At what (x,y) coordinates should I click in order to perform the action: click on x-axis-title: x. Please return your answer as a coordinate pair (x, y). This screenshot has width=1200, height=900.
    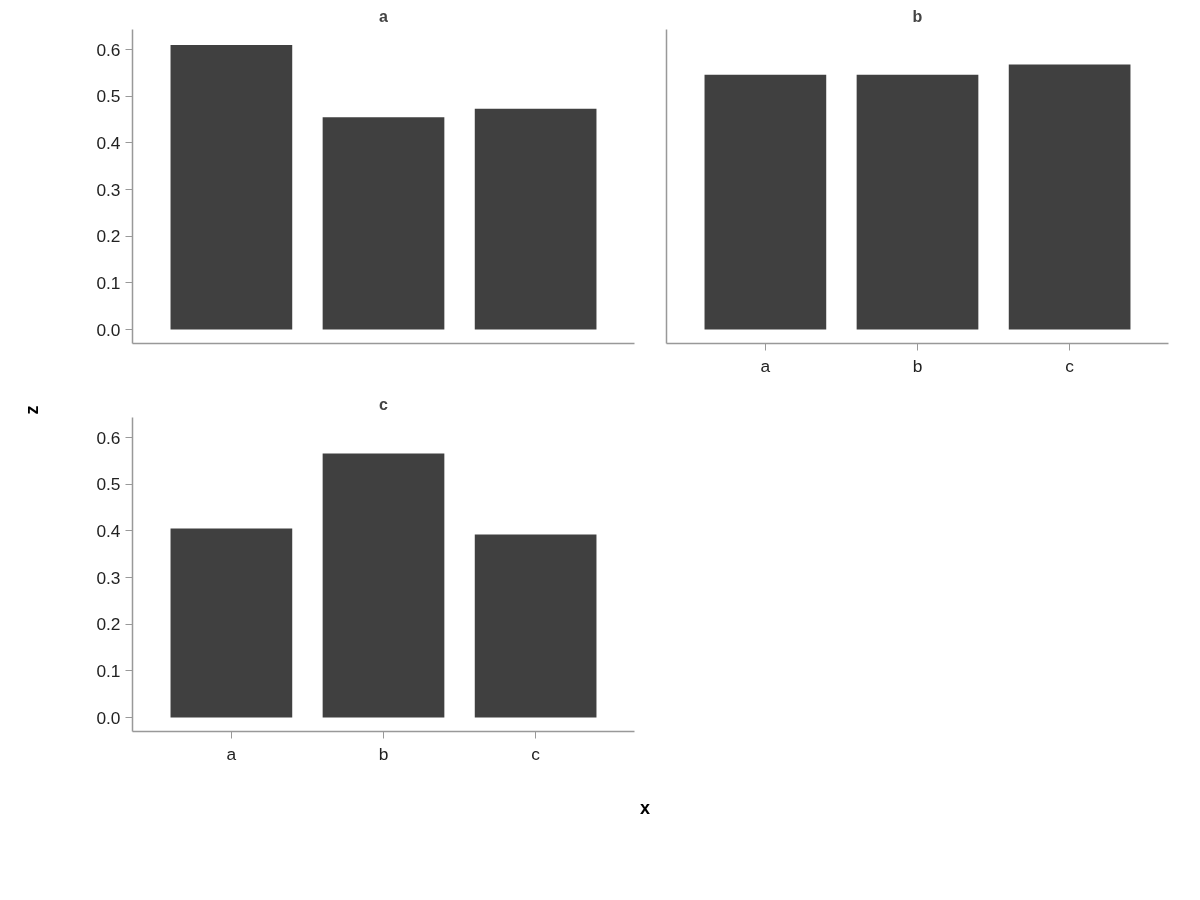
    Looking at the image, I should click on (645, 808).